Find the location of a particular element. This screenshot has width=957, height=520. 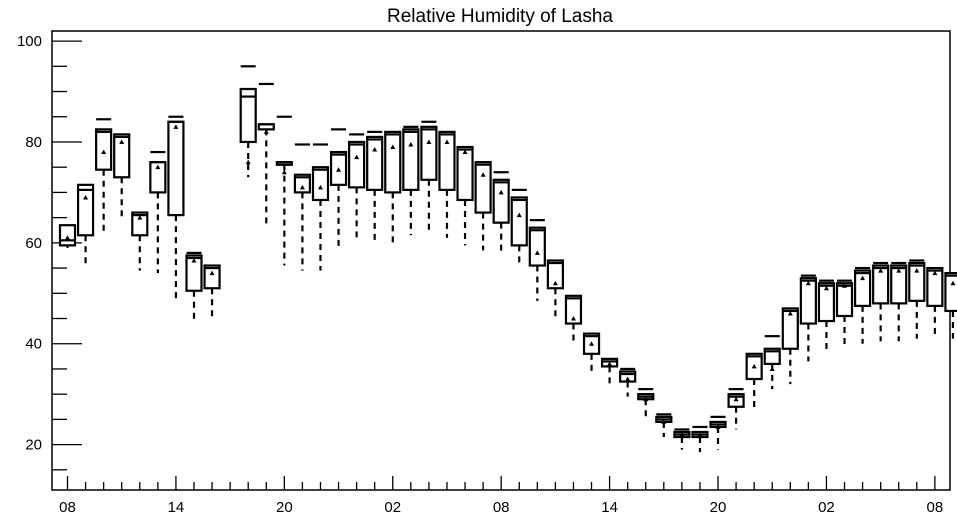

y-tick-label: 40 is located at coordinates (33, 344).